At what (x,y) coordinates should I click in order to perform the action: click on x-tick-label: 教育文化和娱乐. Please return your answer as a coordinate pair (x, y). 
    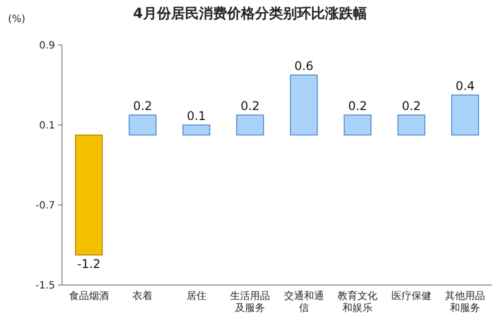
    Looking at the image, I should click on (357, 303).